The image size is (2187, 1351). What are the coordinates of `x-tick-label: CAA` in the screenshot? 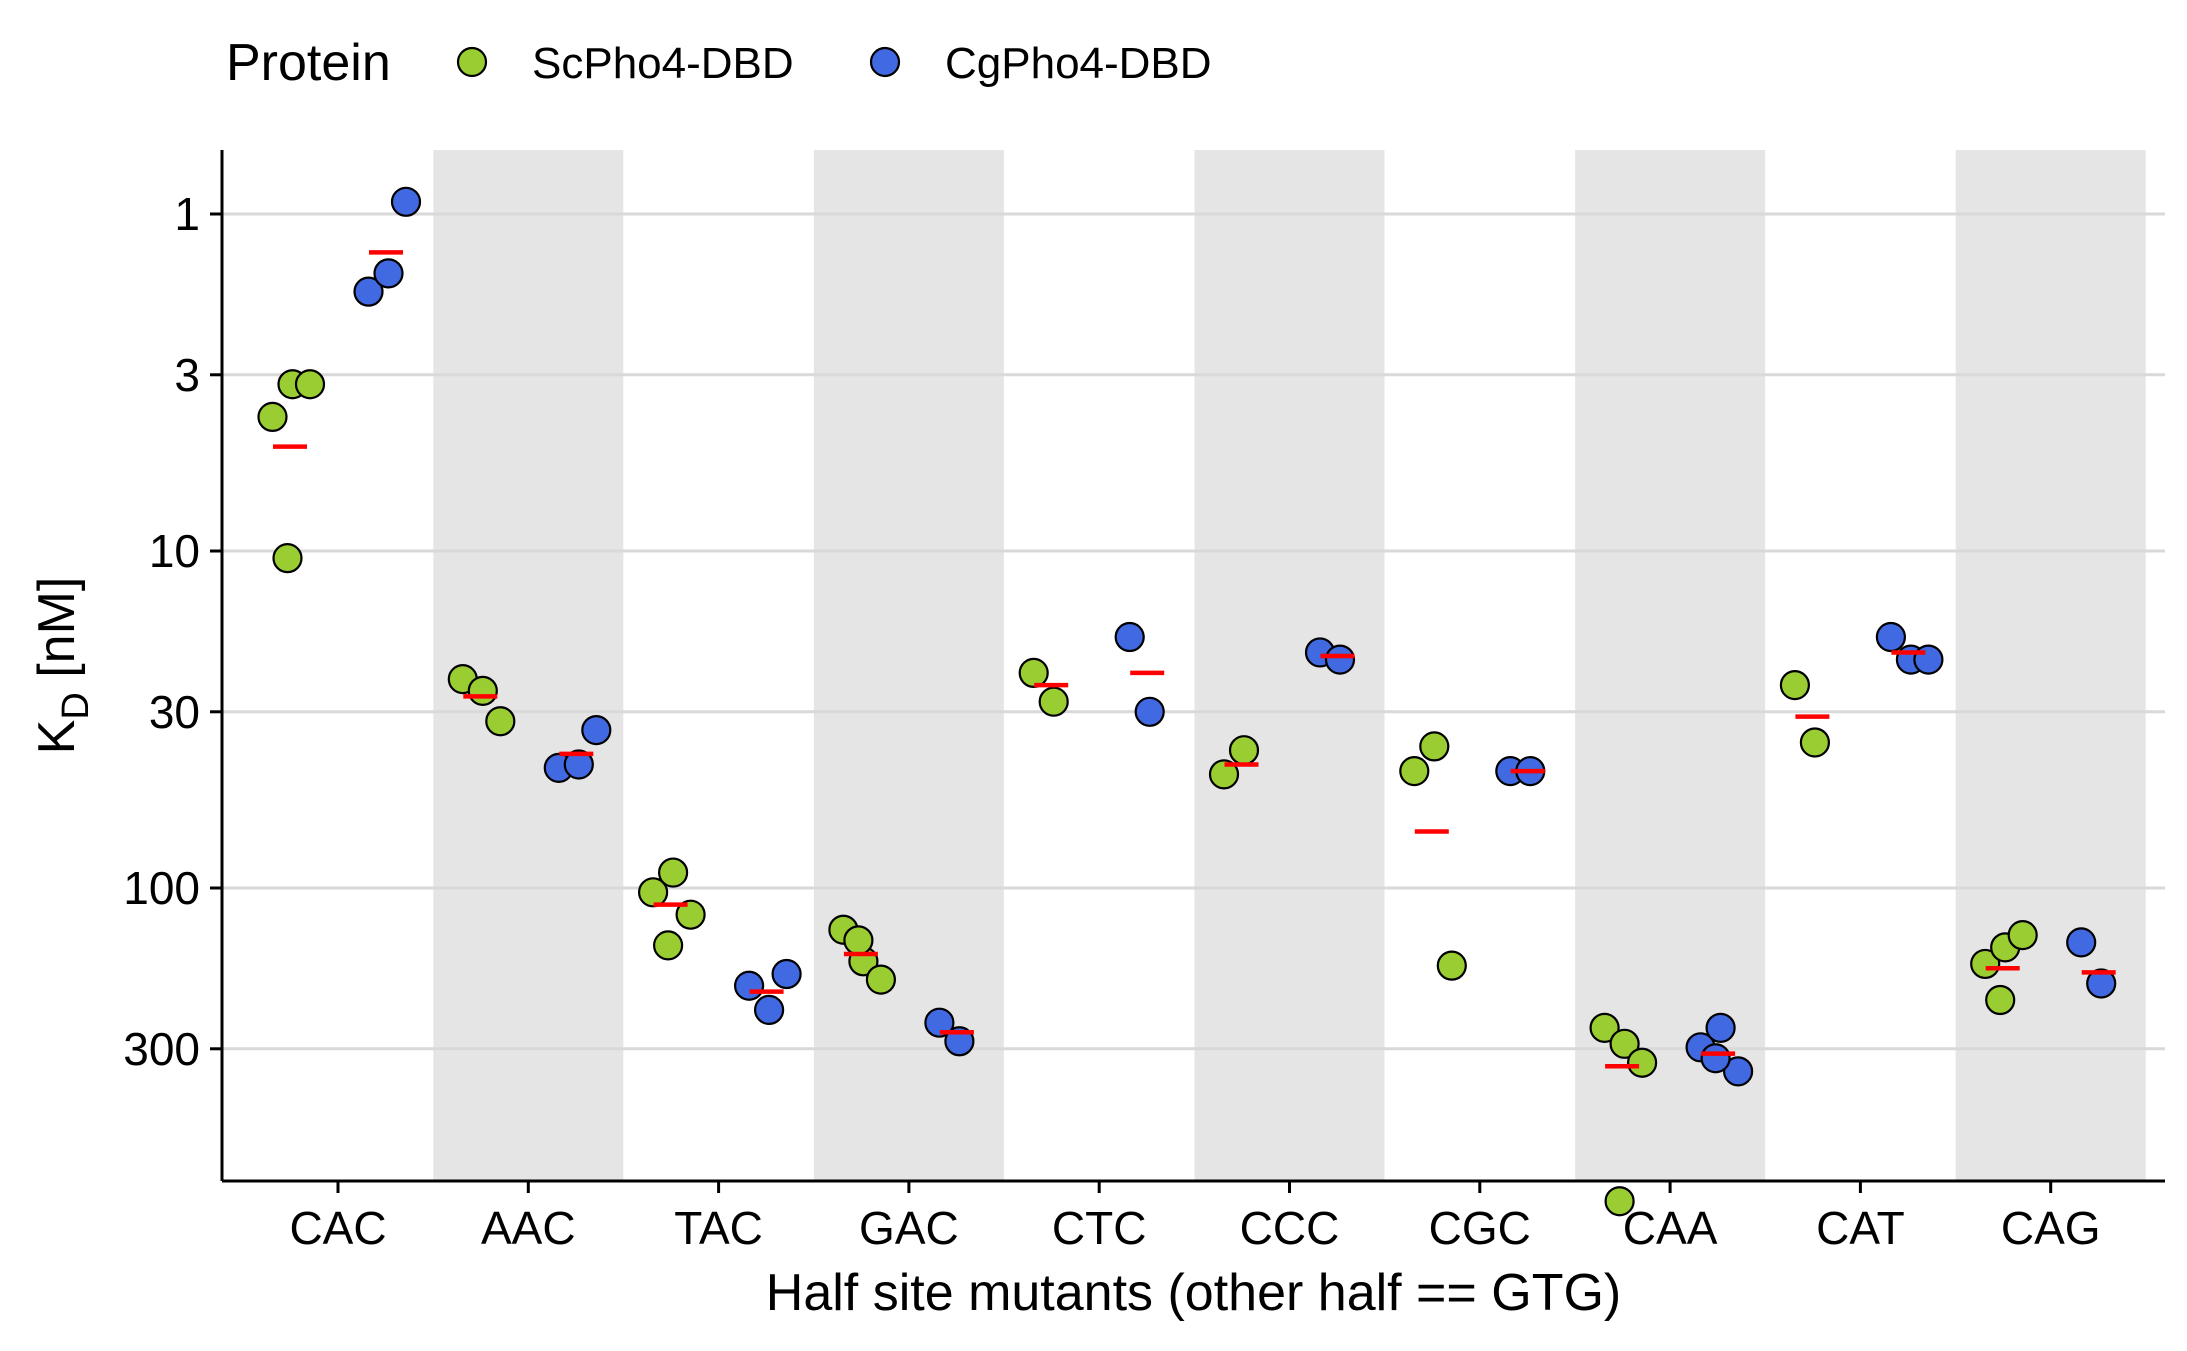 It's located at (1670, 1228).